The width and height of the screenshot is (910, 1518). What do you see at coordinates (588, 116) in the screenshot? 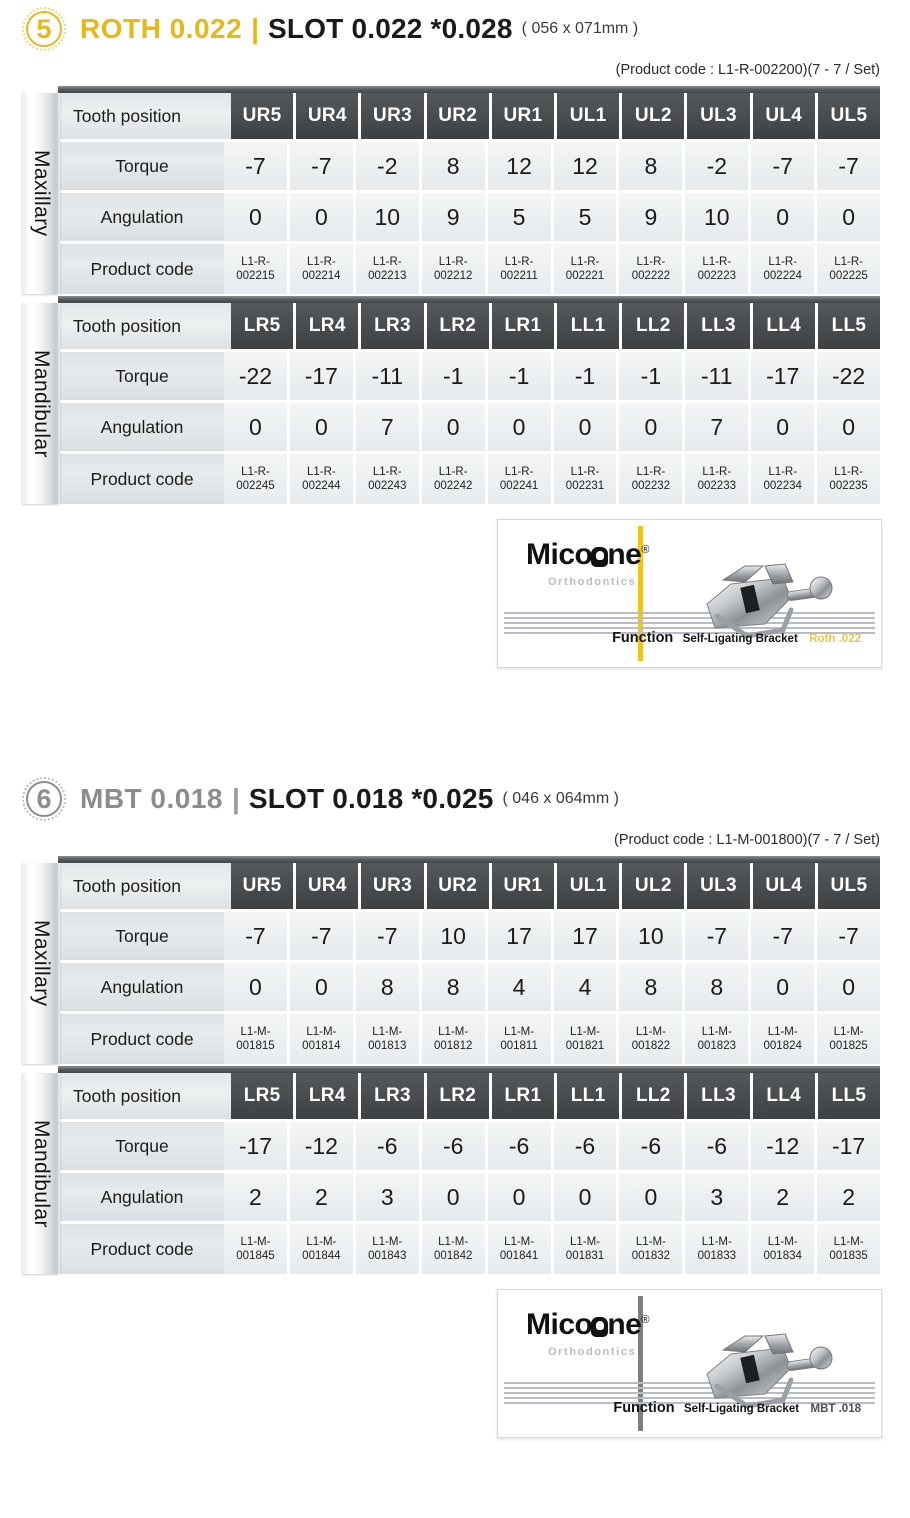
I see `table-cell: UL1` at bounding box center [588, 116].